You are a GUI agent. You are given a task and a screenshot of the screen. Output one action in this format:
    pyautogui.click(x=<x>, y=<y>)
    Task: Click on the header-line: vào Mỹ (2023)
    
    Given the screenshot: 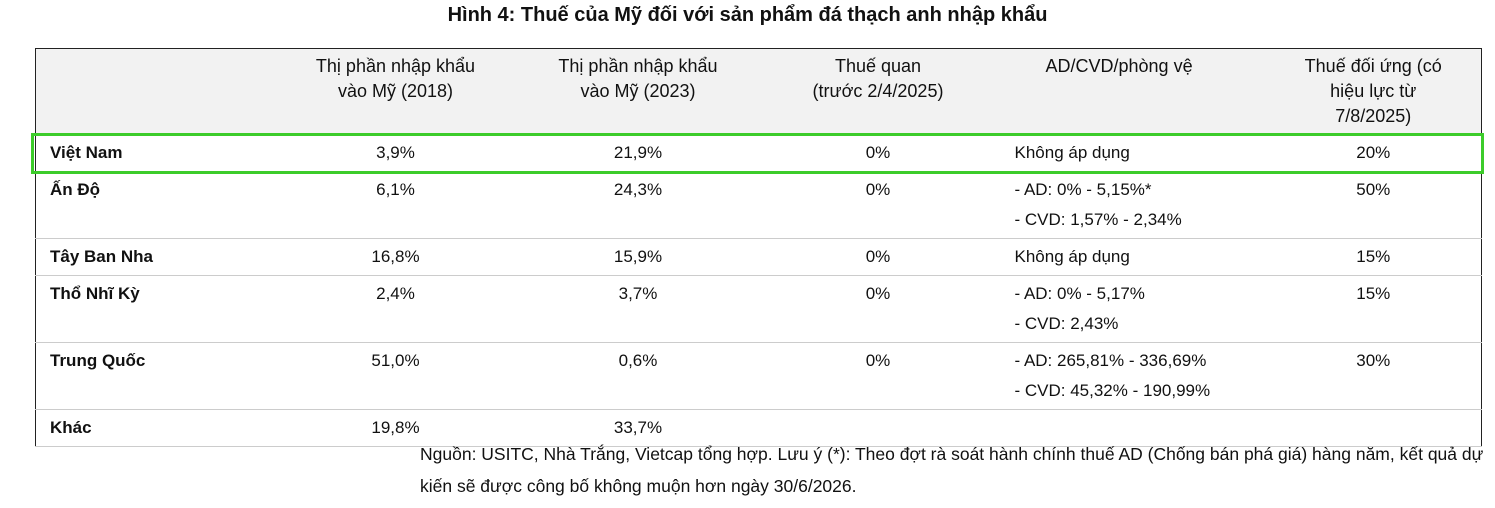 What is the action you would take?
    pyautogui.click(x=638, y=91)
    